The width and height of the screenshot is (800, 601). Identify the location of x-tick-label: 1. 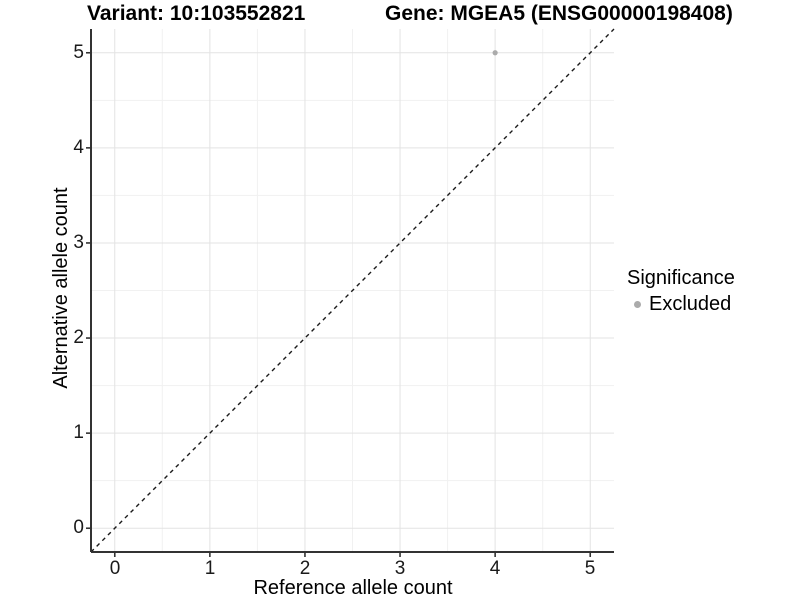
(210, 568).